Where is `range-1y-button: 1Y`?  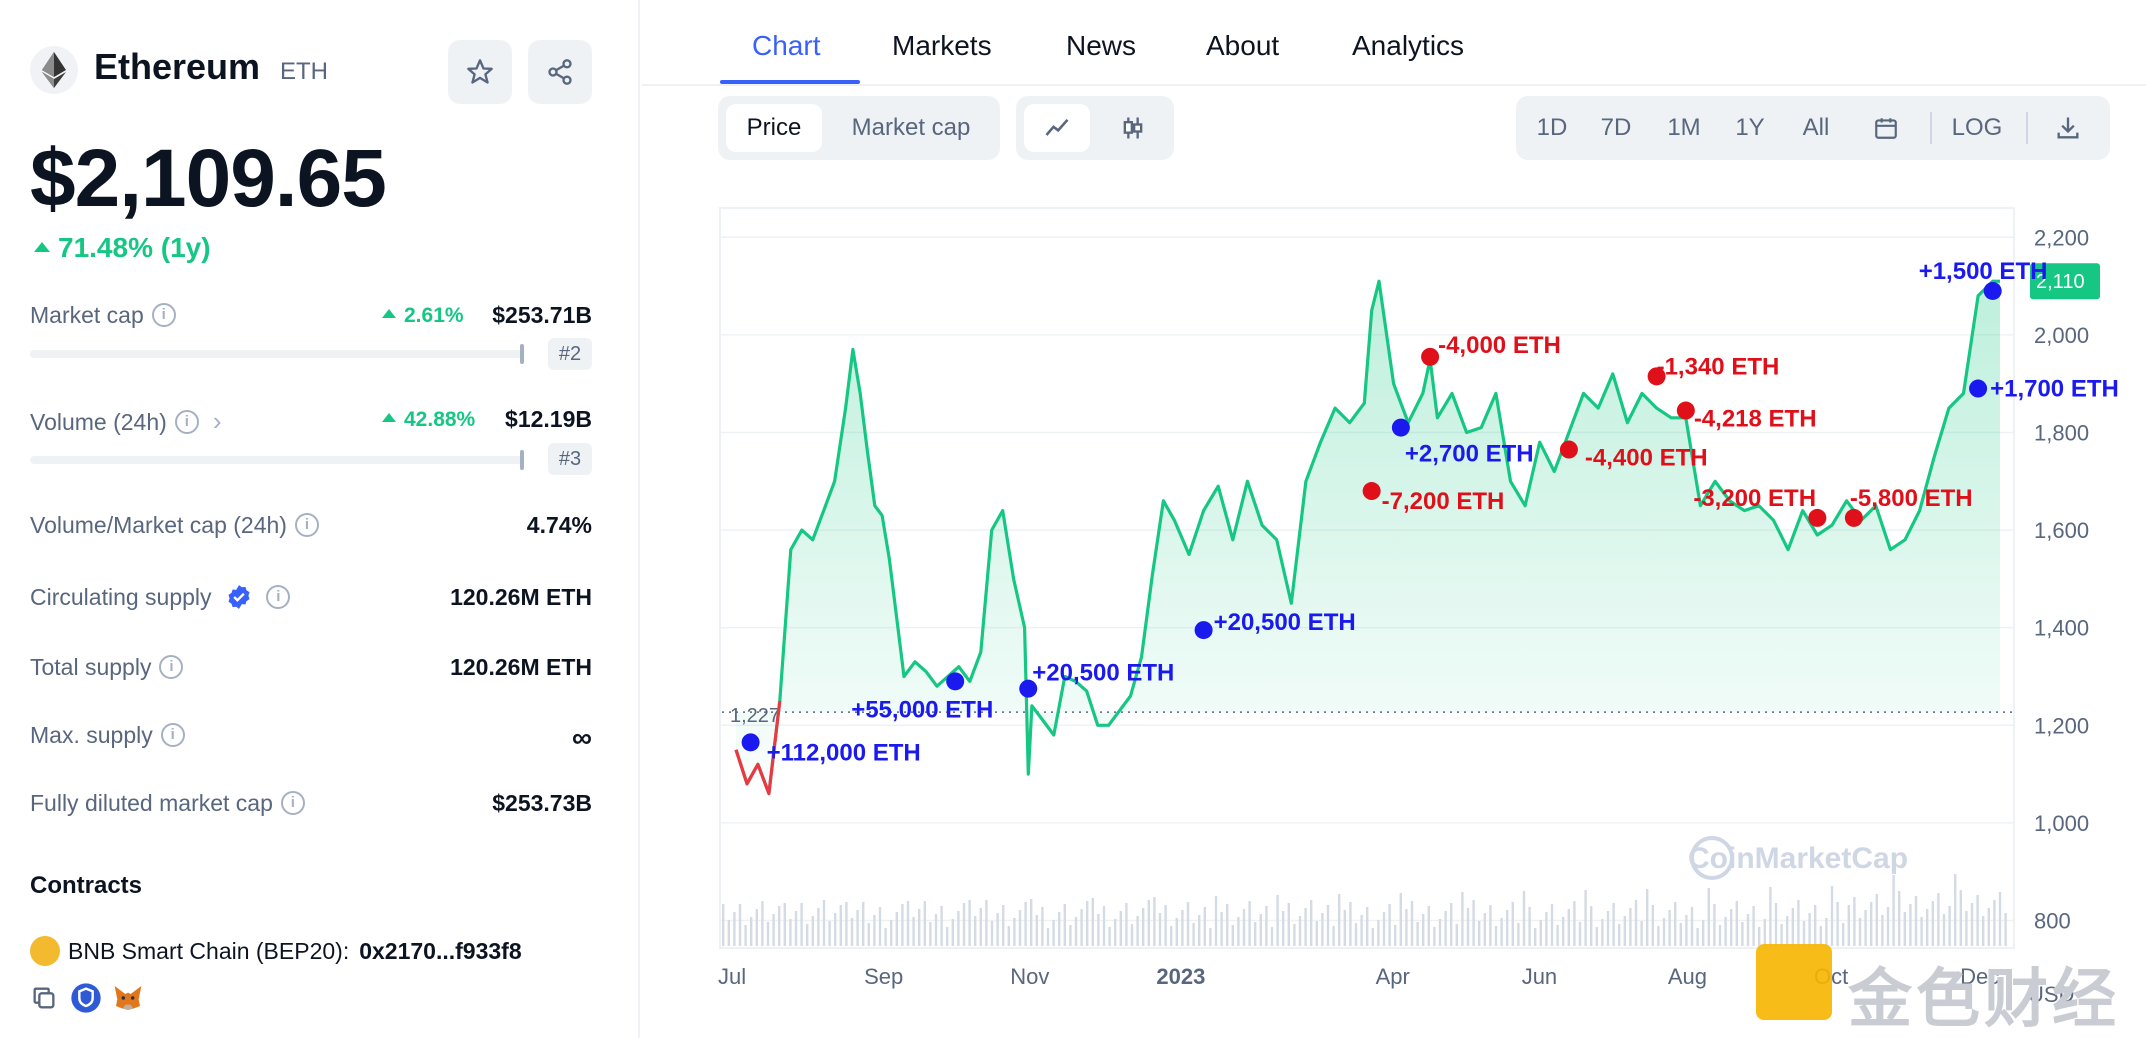
range-1y-button: 1Y is located at coordinates (1750, 127).